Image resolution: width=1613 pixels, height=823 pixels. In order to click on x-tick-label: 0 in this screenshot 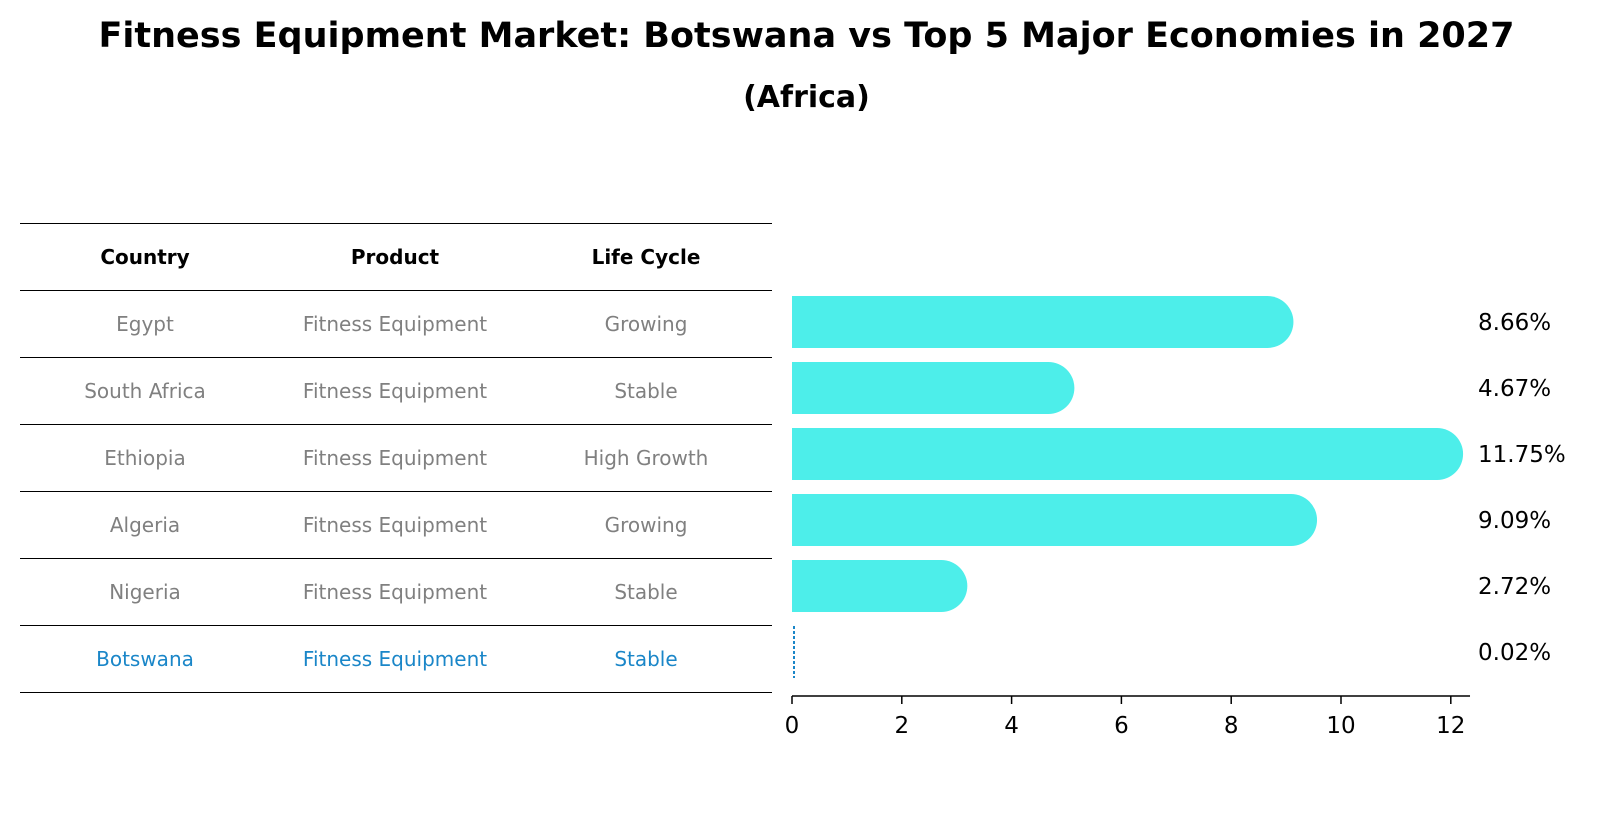, I will do `click(792, 726)`.